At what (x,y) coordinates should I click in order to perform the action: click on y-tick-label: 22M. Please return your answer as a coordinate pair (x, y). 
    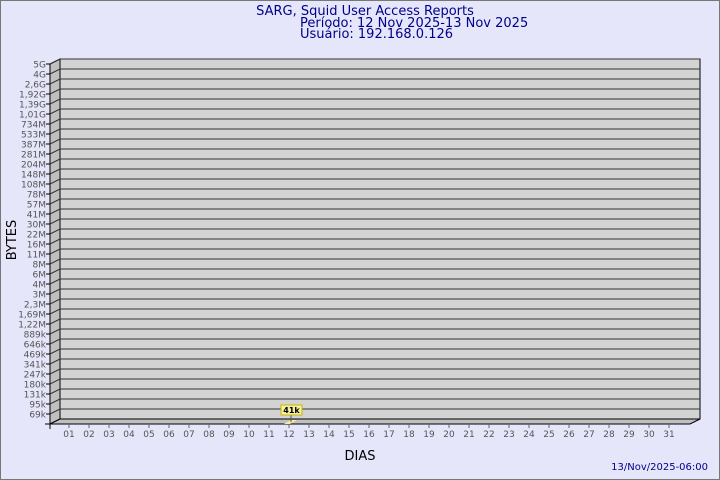
    Looking at the image, I should click on (36, 236).